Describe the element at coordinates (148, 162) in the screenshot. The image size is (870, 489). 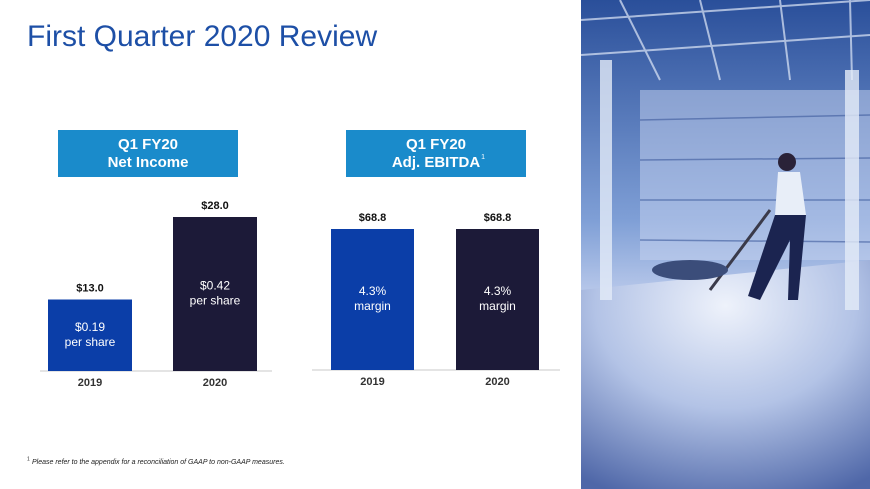
I see `chart-subtitle: Net Income` at that location.